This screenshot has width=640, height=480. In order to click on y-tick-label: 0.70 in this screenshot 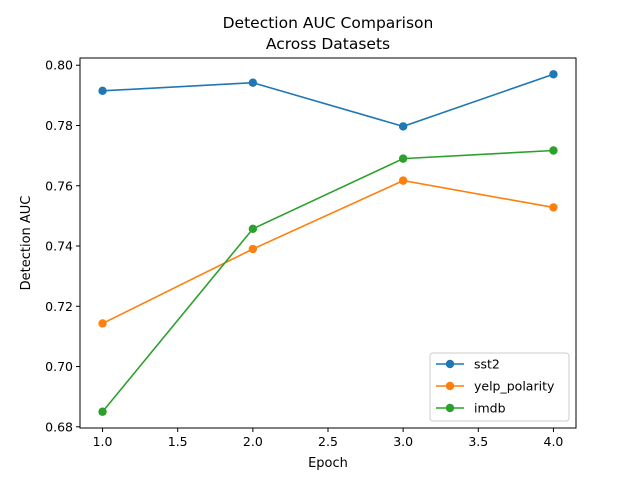, I will do `click(59, 366)`.